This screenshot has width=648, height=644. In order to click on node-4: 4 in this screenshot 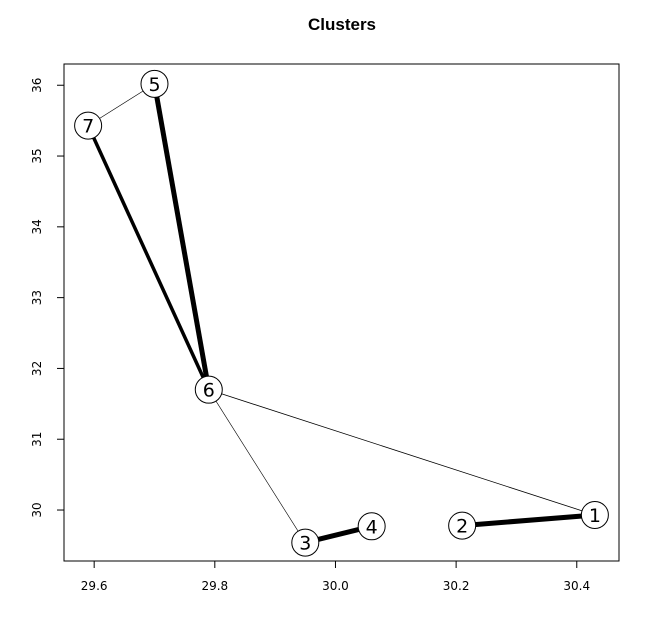, I will do `click(371, 526)`.